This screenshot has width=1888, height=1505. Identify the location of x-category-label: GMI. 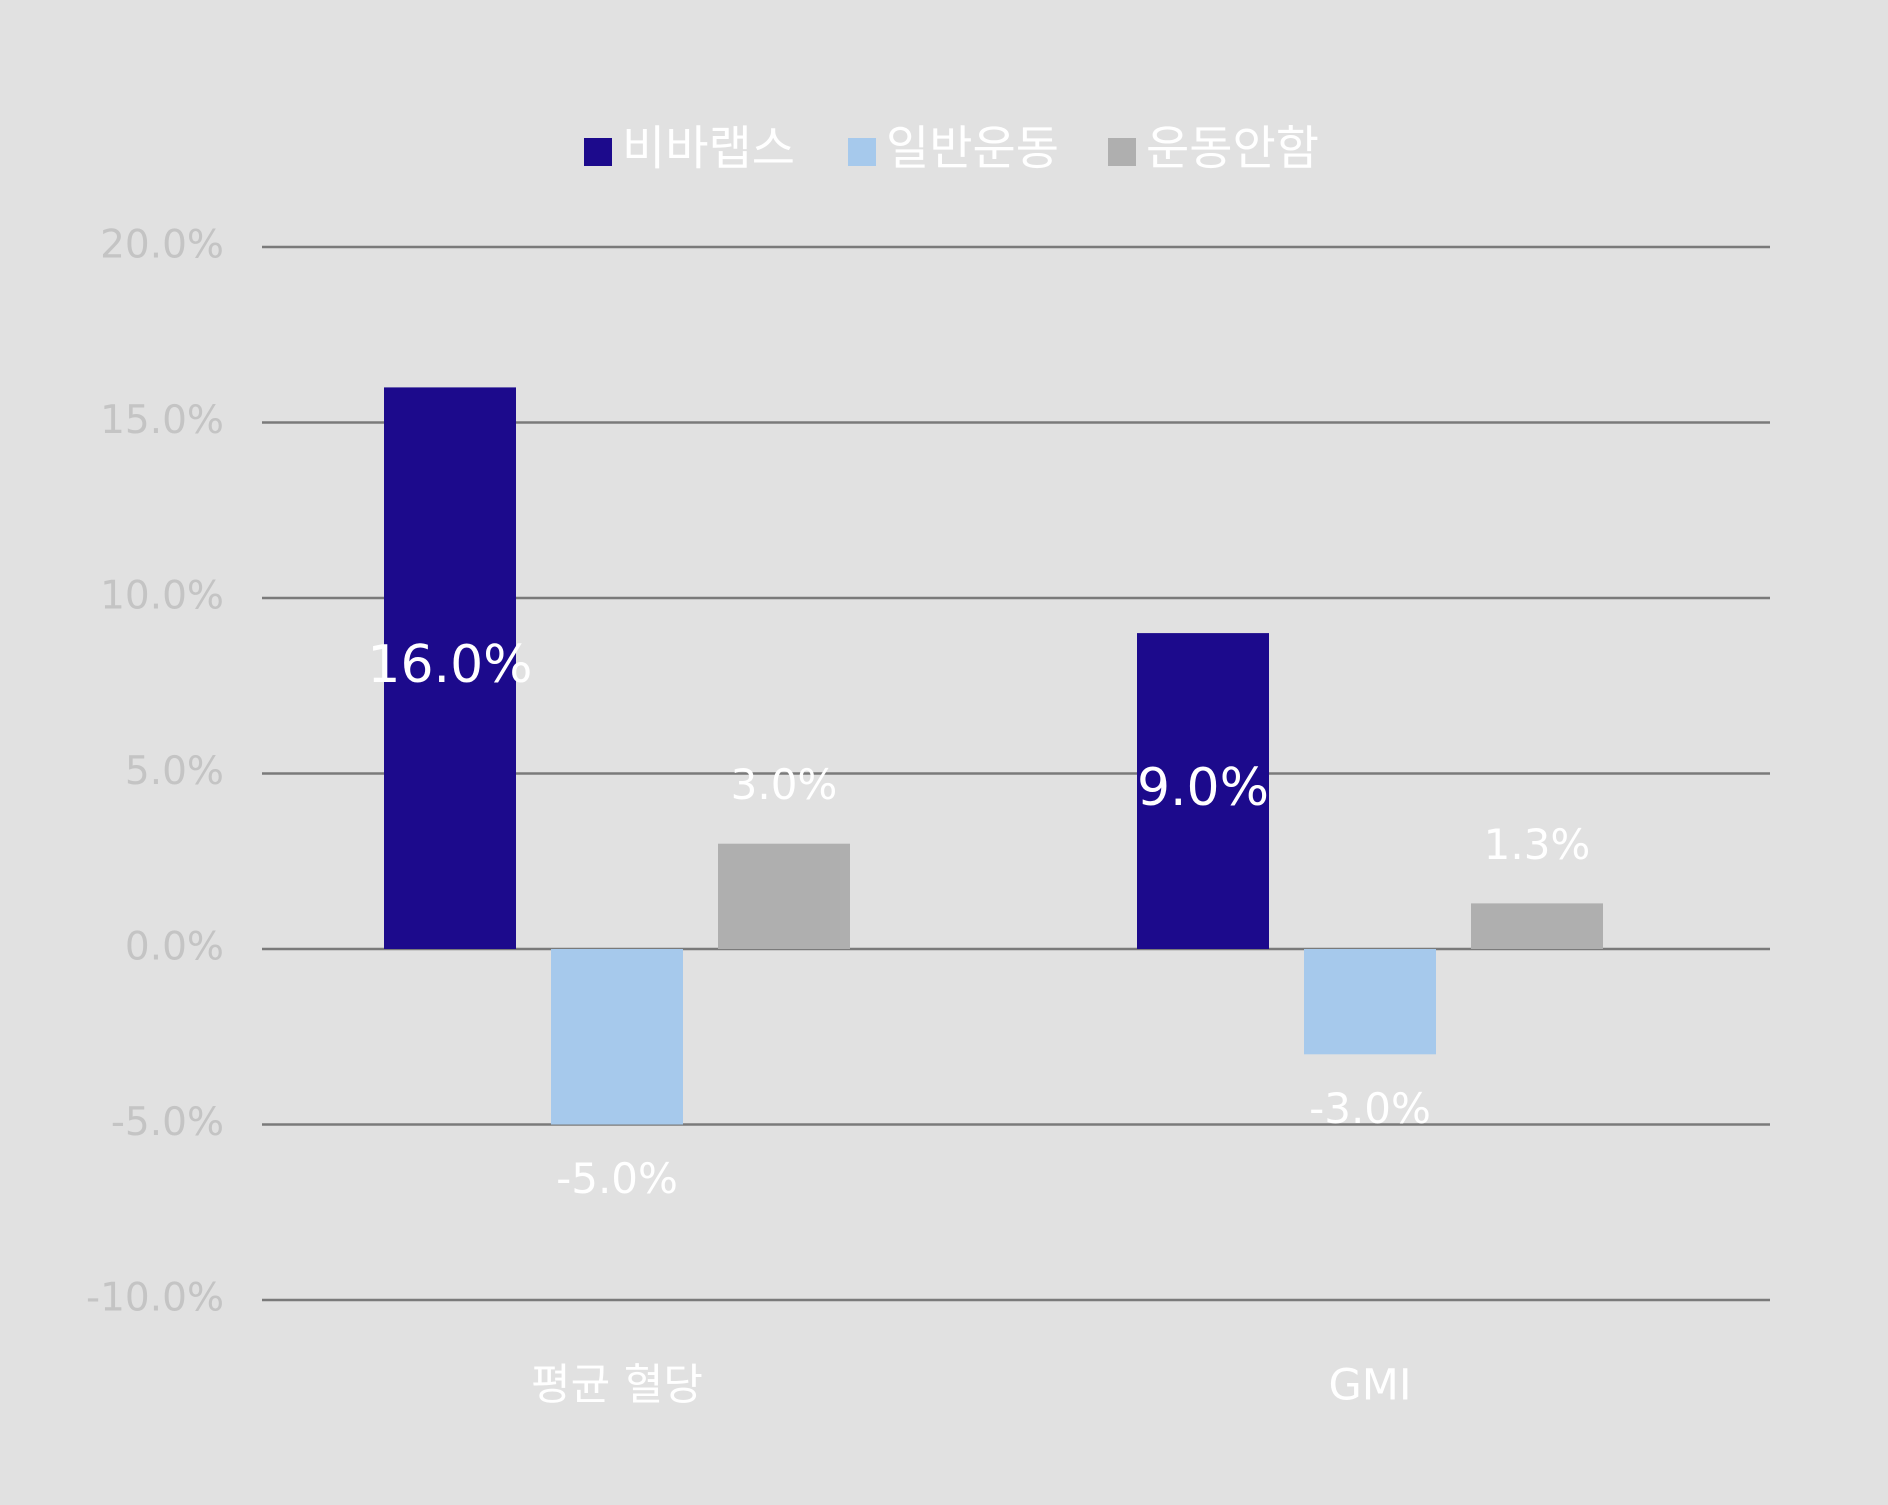
(1369, 1386).